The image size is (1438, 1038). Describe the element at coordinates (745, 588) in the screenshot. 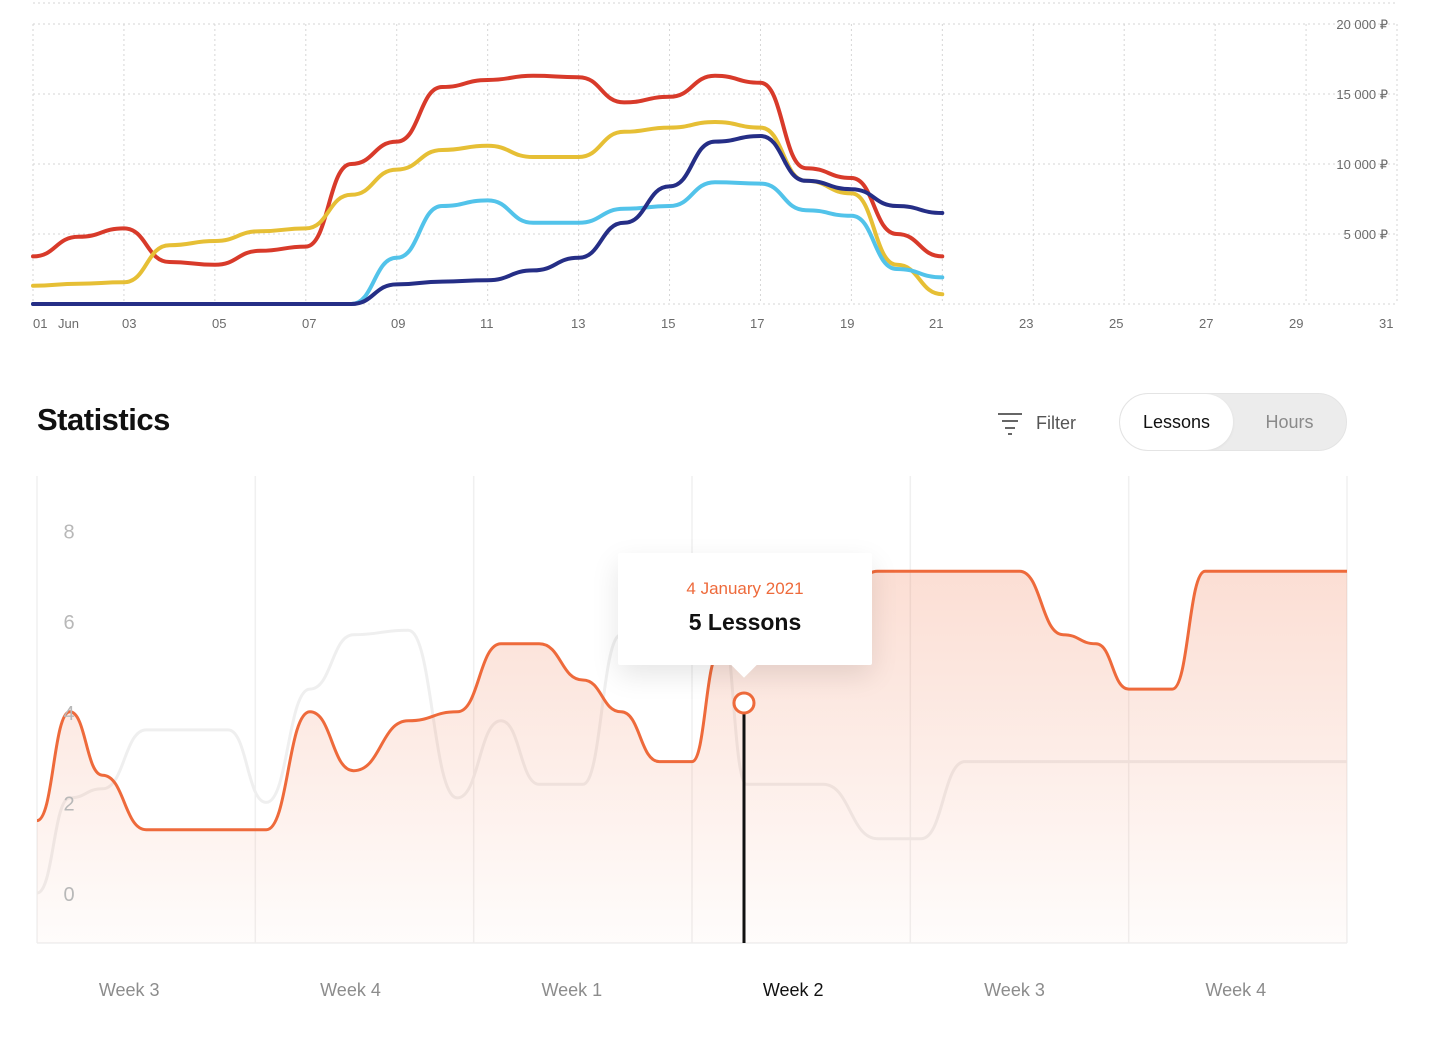

I see `tooltip-date: 4 January 2021` at that location.